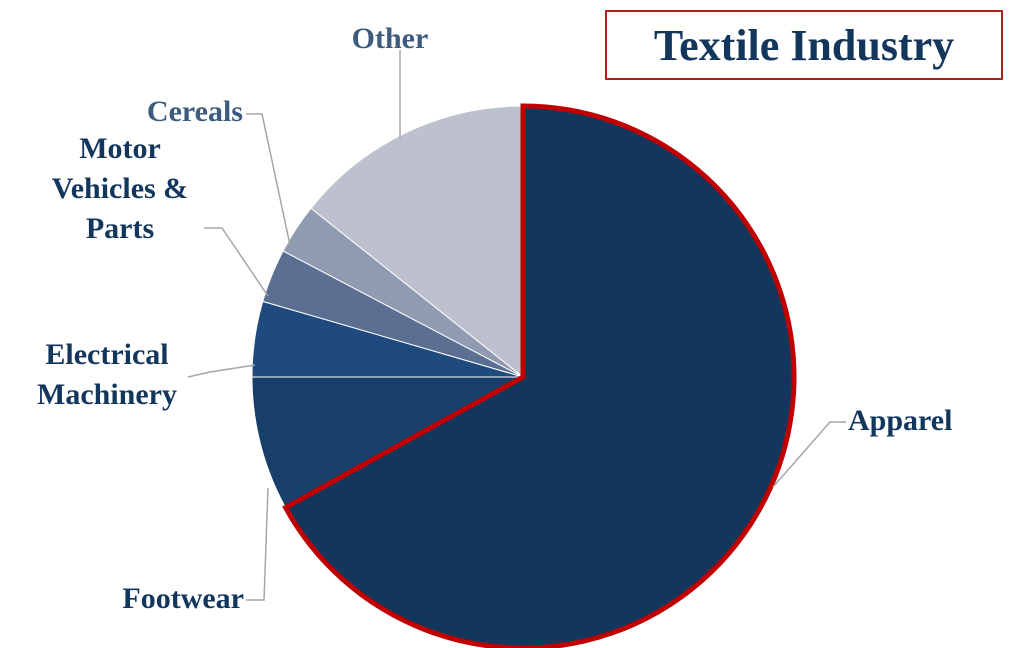 Image resolution: width=1013 pixels, height=648 pixels. Describe the element at coordinates (221, 371) in the screenshot. I see `leader-line-electrical-machinery` at that location.